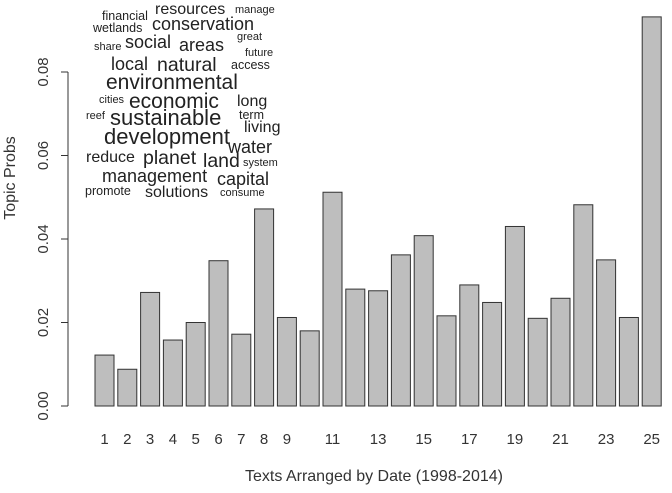  What do you see at coordinates (43, 405) in the screenshot?
I see `y-tick-label: 0.00` at bounding box center [43, 405].